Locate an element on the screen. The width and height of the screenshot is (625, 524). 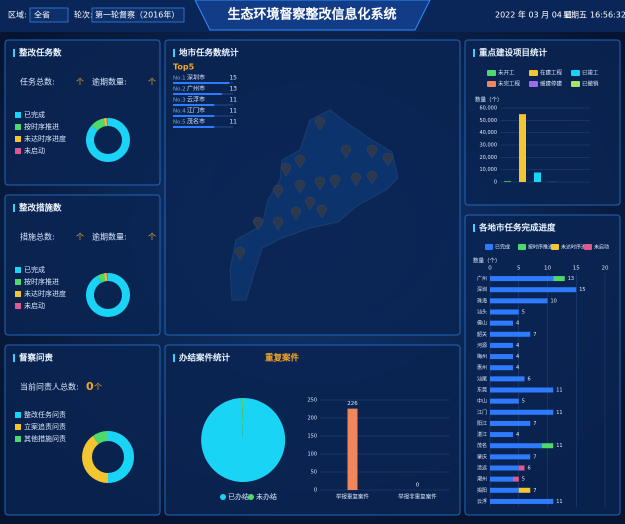
legend-label: 已办结 is located at coordinates (238, 496).